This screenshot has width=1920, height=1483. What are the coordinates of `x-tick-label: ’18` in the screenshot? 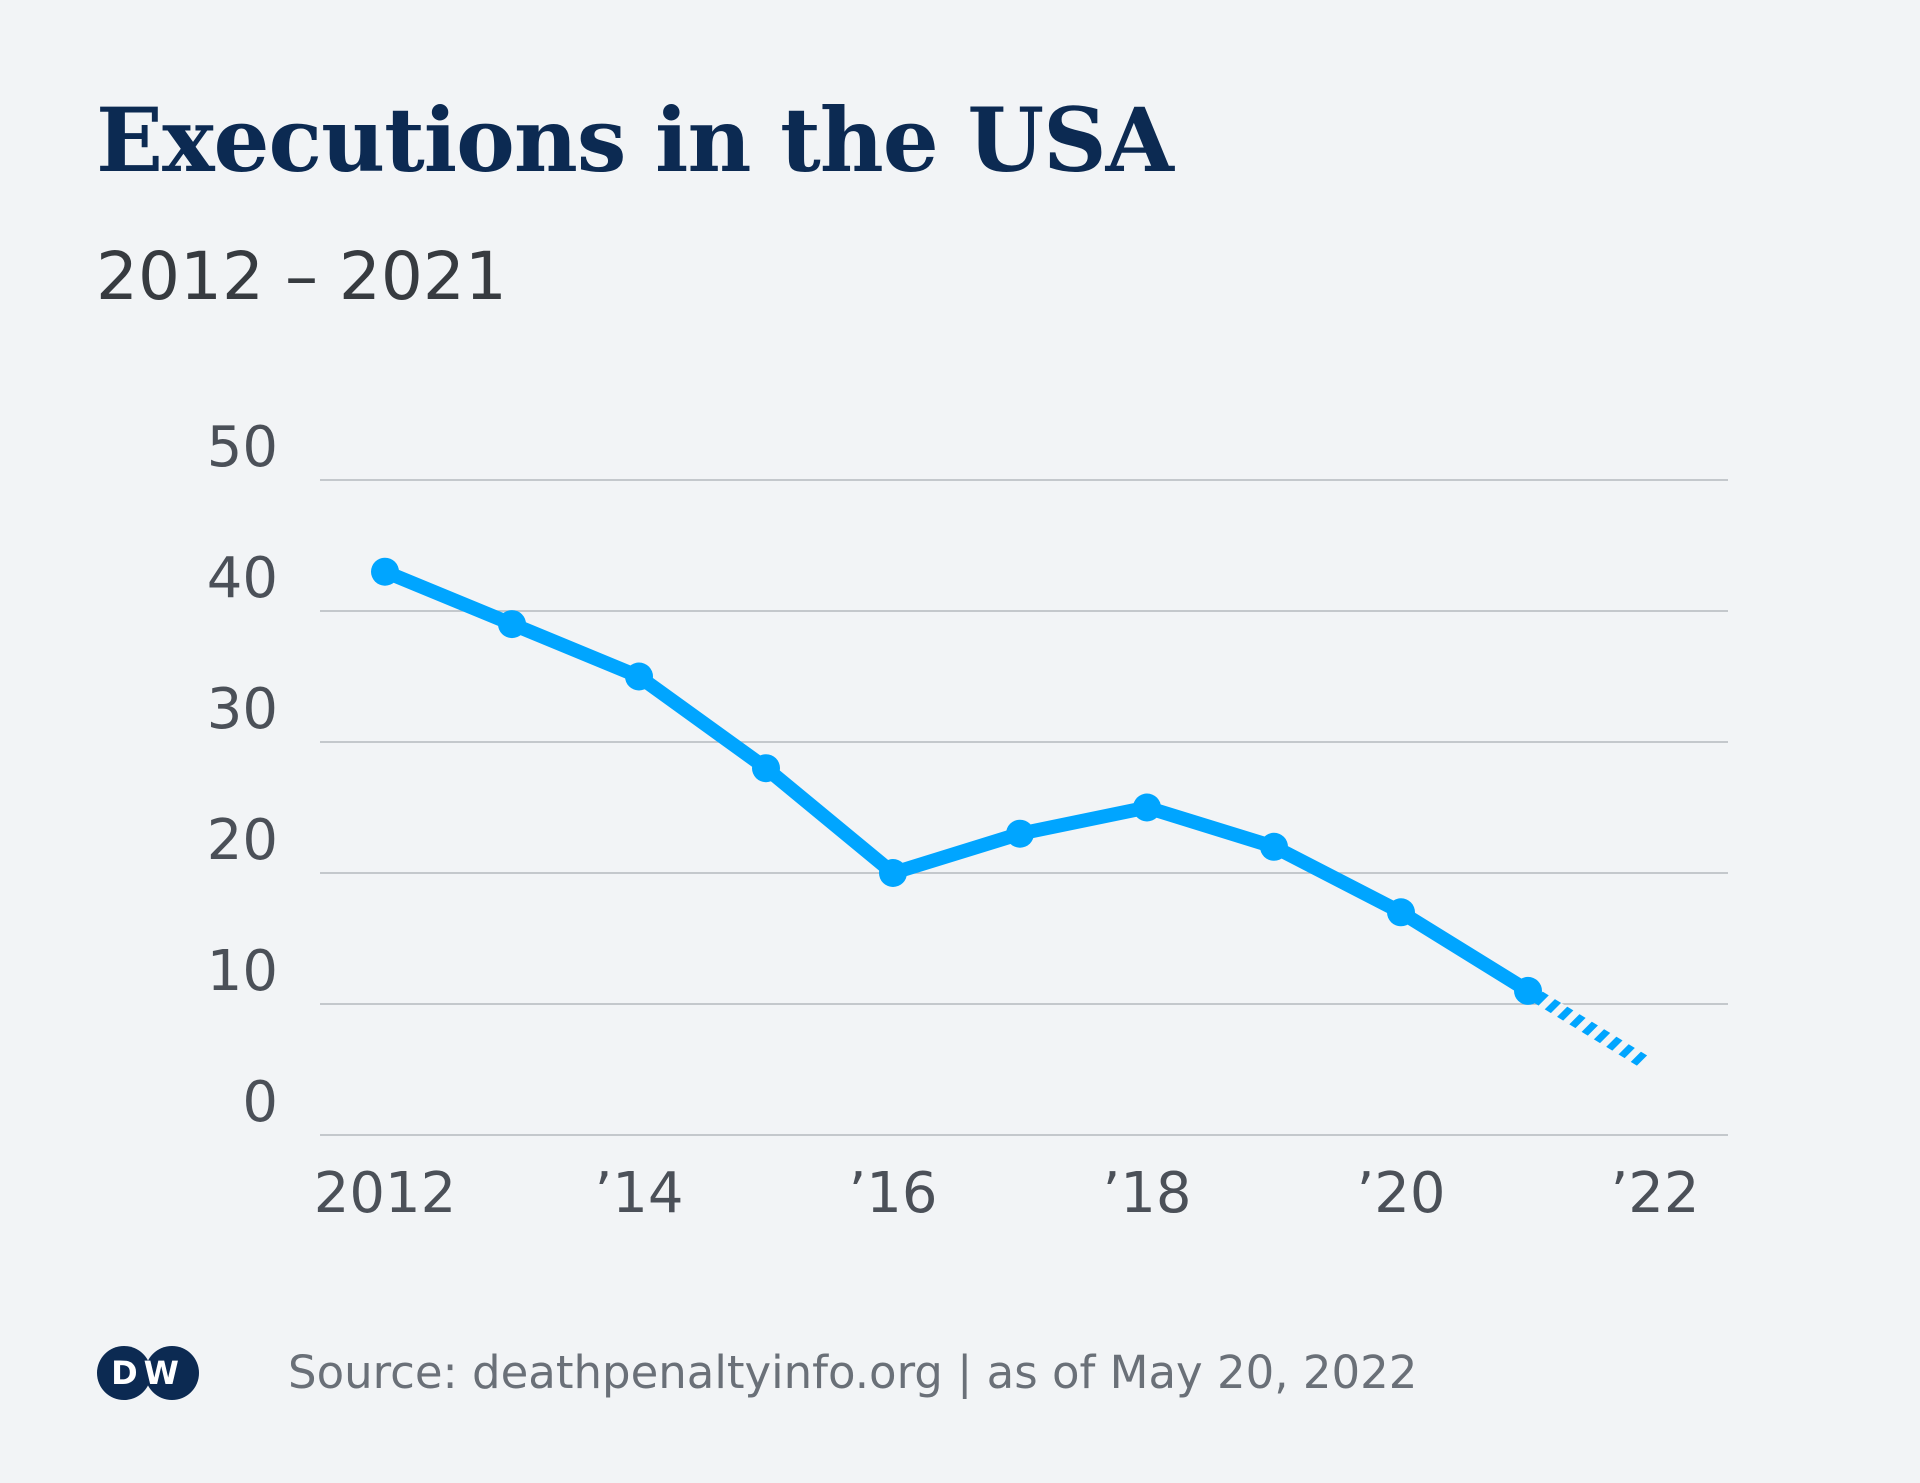 It's located at (1146, 1193).